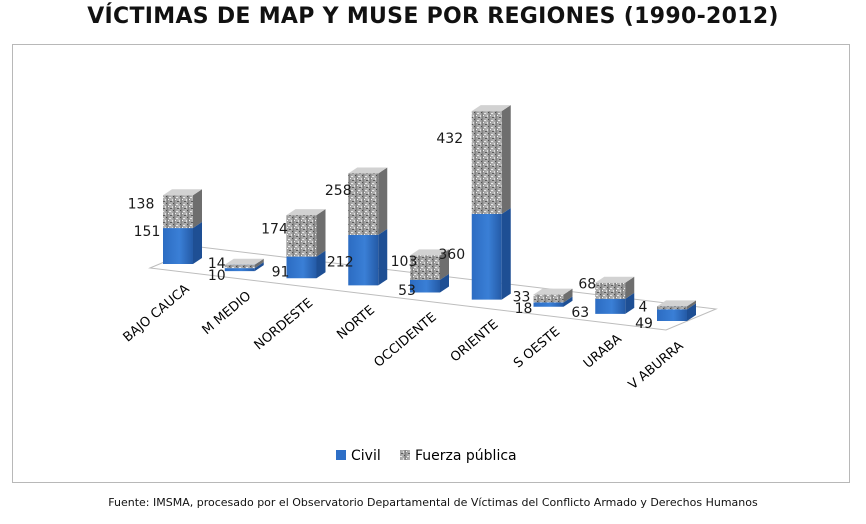 This screenshot has height=524, width=866. What do you see at coordinates (368, 201) in the screenshot?
I see `bar-fuerza-publica-norte` at bounding box center [368, 201].